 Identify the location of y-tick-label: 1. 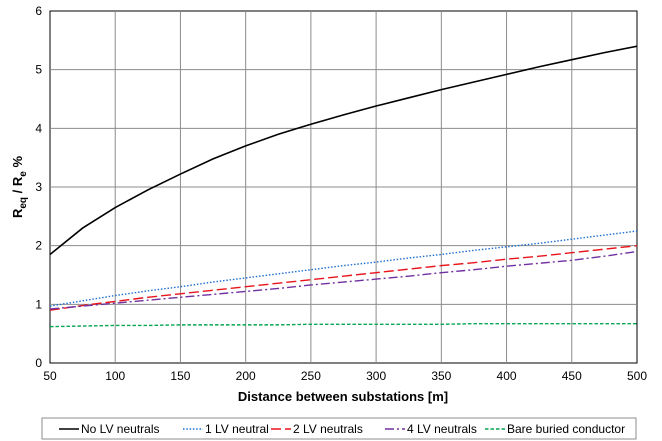
(38, 304).